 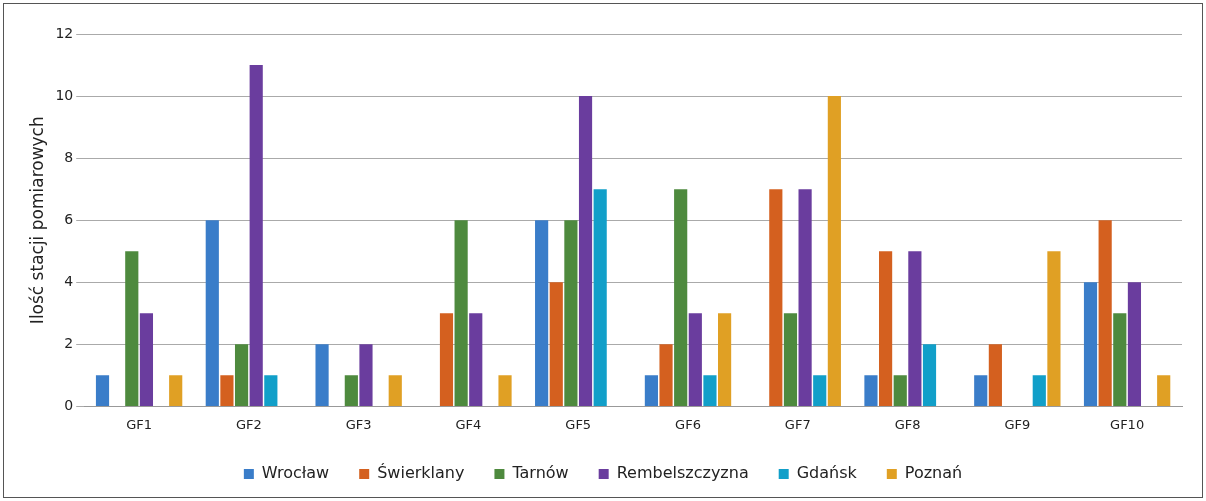 What do you see at coordinates (907, 424) in the screenshot?
I see `x-tick-label: GF8` at bounding box center [907, 424].